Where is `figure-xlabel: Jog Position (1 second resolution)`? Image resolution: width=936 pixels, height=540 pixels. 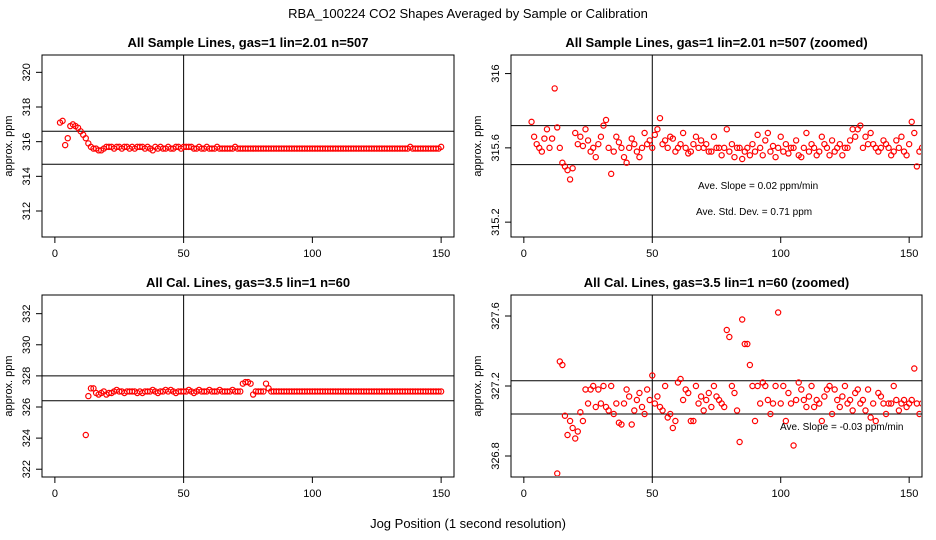 figure-xlabel: Jog Position (1 second resolution) is located at coordinates (468, 523).